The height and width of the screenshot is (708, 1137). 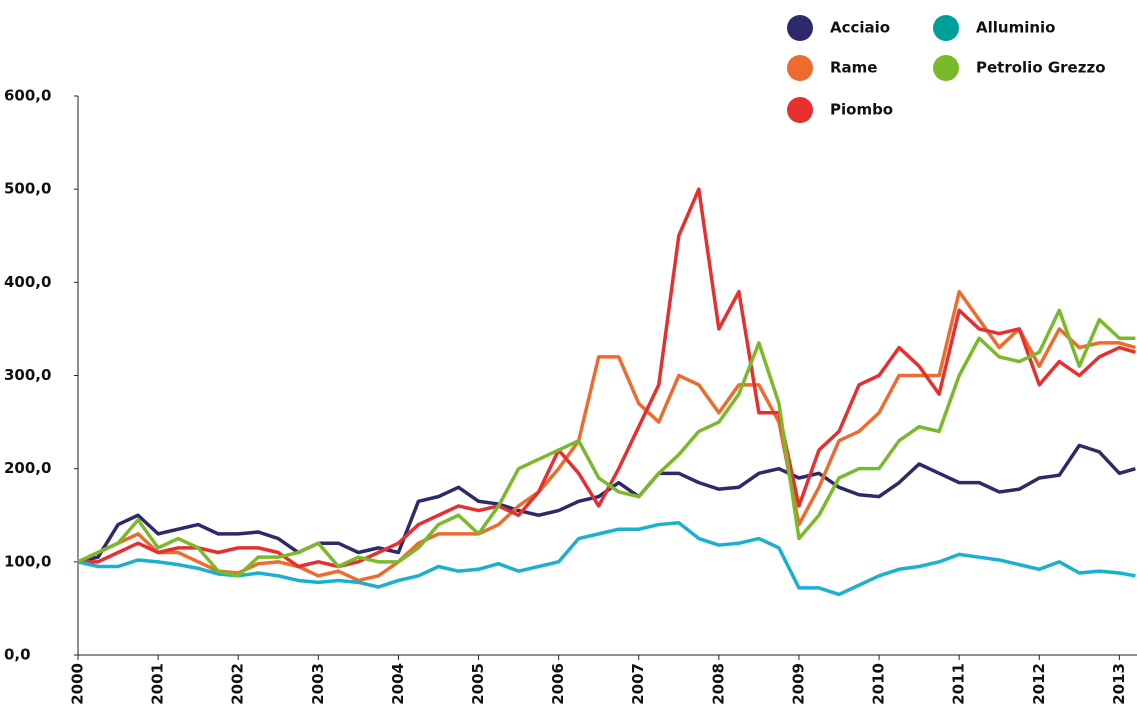 I want to click on legend-label: Alluminio, so click(x=1015, y=28).